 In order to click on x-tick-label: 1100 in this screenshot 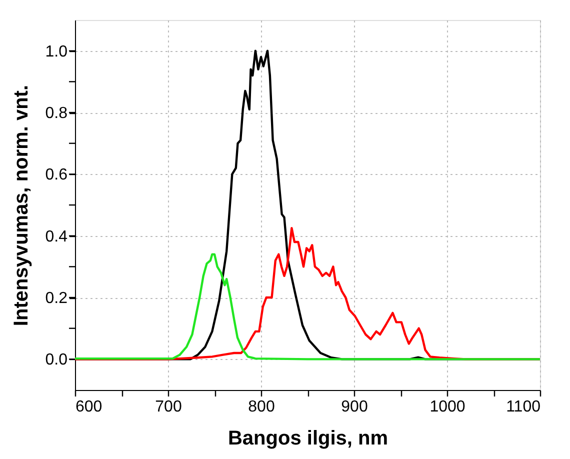, I will do `click(523, 407)`.